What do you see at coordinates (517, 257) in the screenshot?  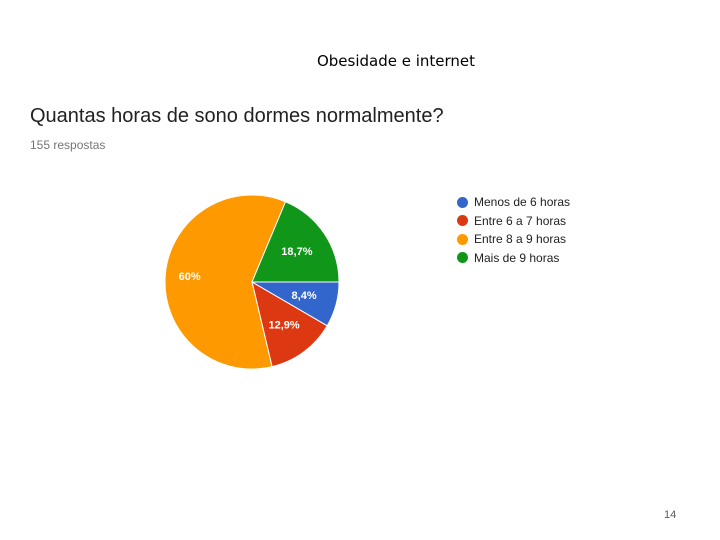 I see `legend-label: Mais de 9 horas` at bounding box center [517, 257].